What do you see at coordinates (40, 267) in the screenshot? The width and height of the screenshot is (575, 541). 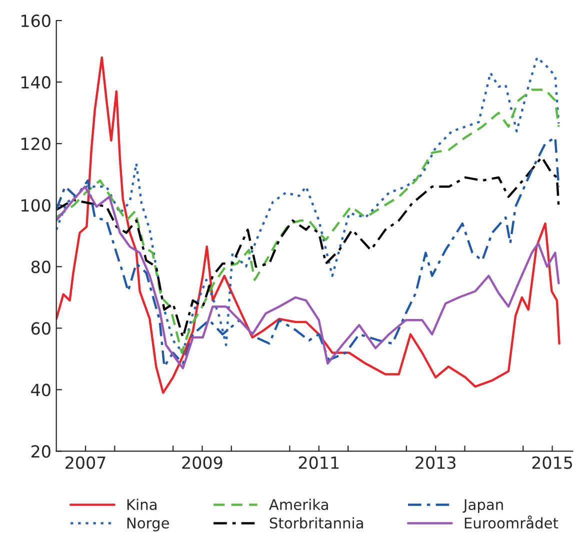 I see `y-tick-label: 80` at bounding box center [40, 267].